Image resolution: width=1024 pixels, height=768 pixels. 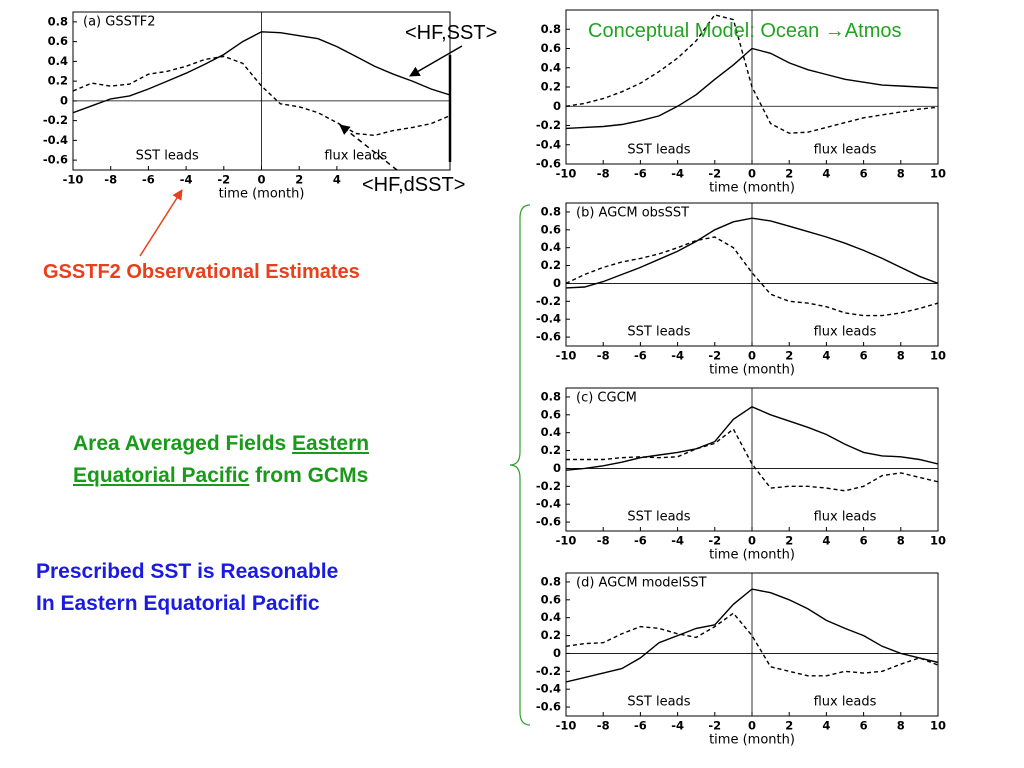 What do you see at coordinates (187, 571) in the screenshot?
I see `note-text: Prescribed SST is Reasonable` at bounding box center [187, 571].